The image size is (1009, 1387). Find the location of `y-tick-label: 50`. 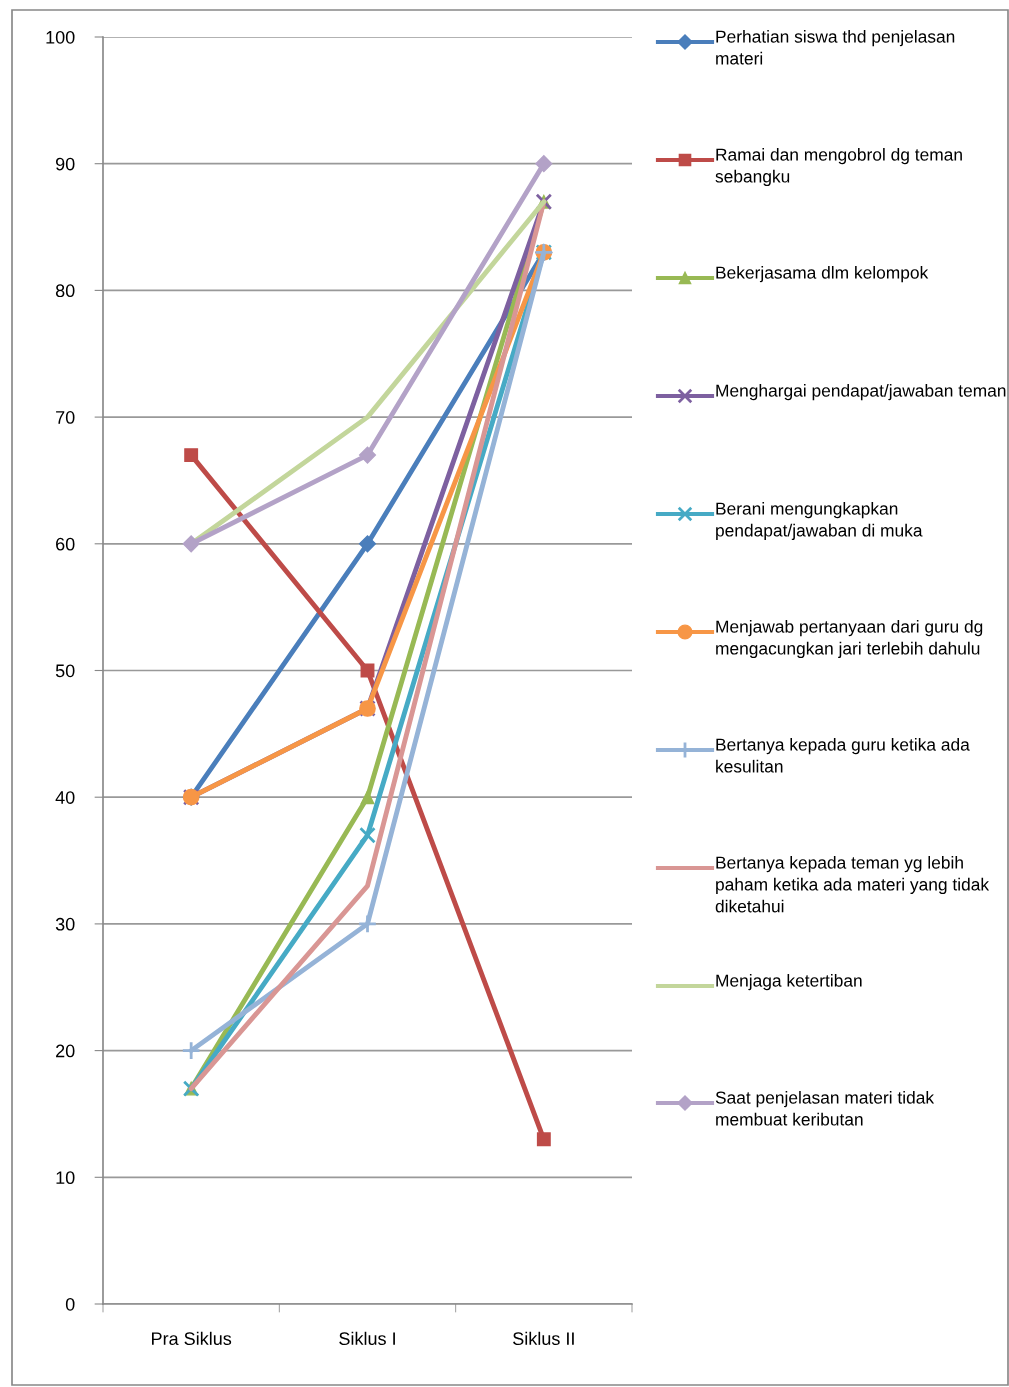

y-tick-label: 50 is located at coordinates (65, 671).